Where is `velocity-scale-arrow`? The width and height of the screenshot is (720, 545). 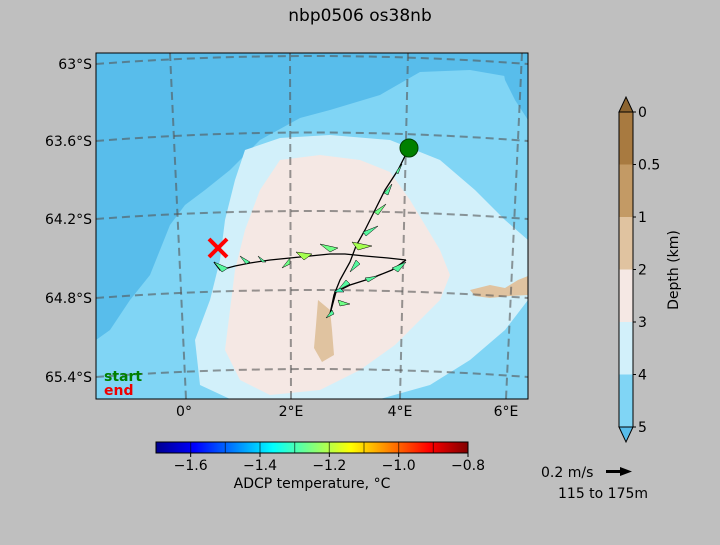
velocity-scale-arrow is located at coordinates (619, 471).